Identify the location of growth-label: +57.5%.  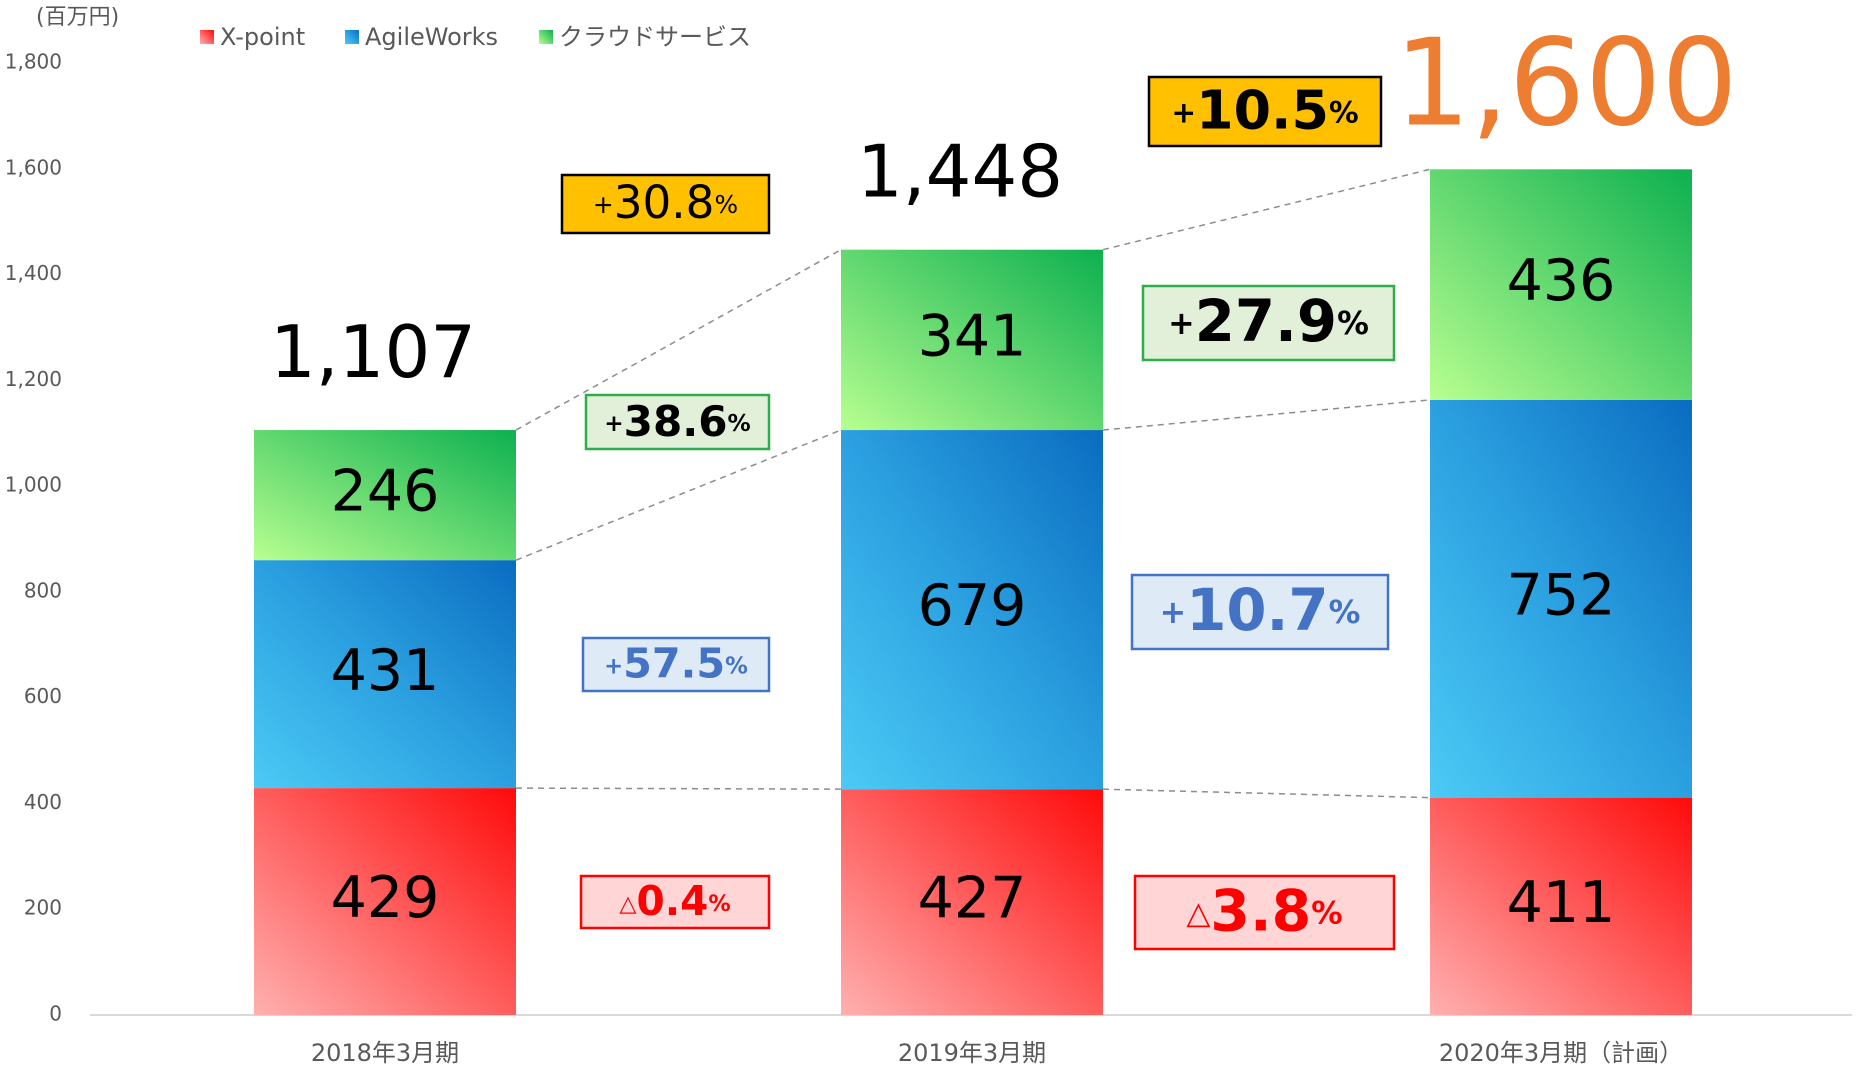
(676, 664).